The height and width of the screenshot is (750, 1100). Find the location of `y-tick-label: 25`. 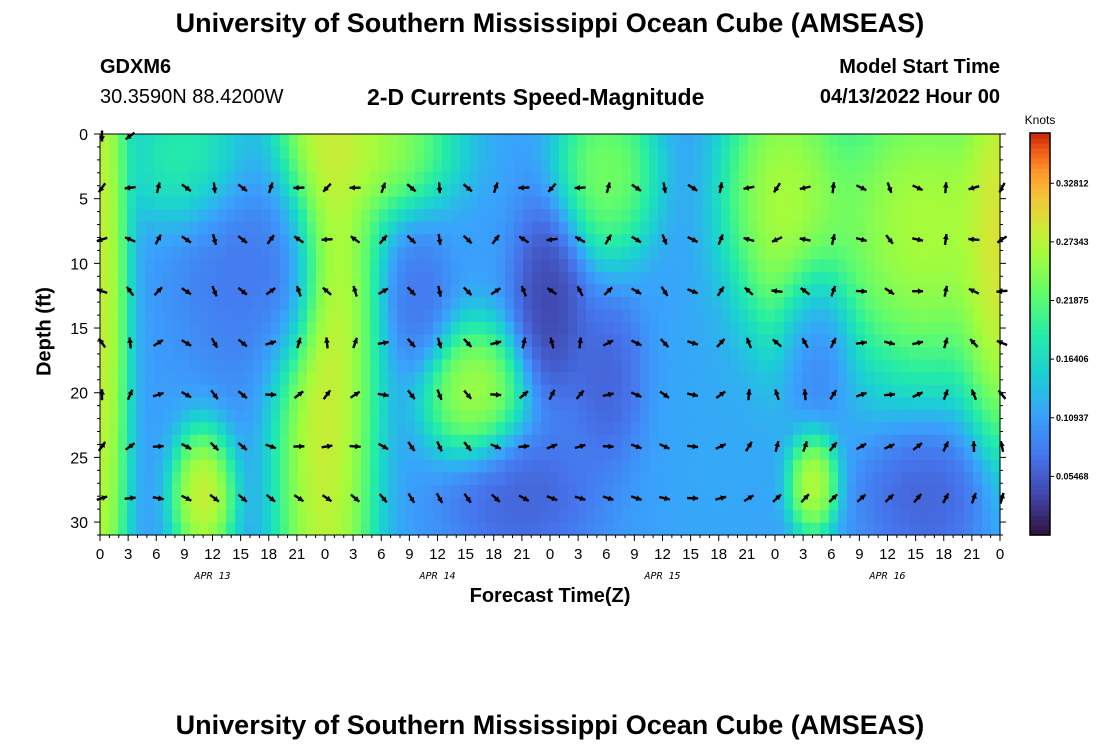

y-tick-label: 25 is located at coordinates (79, 458).